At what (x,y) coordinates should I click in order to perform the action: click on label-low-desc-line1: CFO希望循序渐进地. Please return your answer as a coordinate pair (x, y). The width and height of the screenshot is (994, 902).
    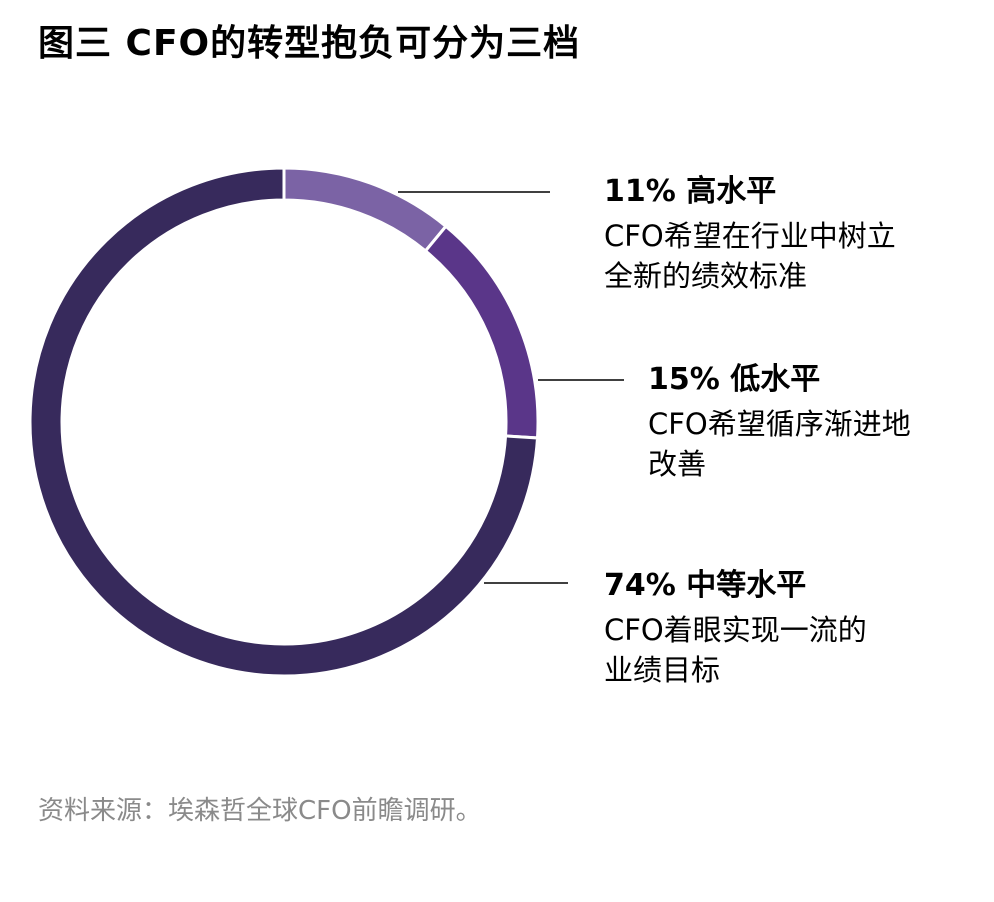
    Looking at the image, I should click on (779, 424).